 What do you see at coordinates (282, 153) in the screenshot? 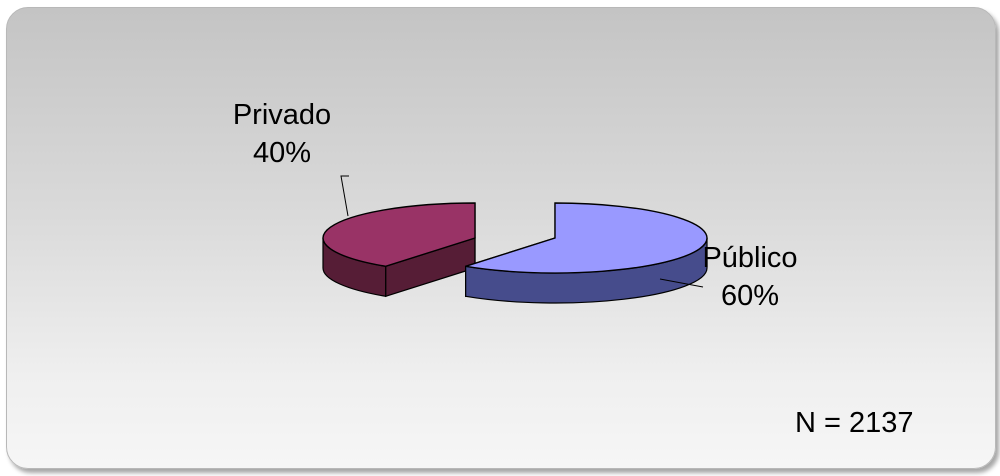
I see `slice-value-privado: 40%` at bounding box center [282, 153].